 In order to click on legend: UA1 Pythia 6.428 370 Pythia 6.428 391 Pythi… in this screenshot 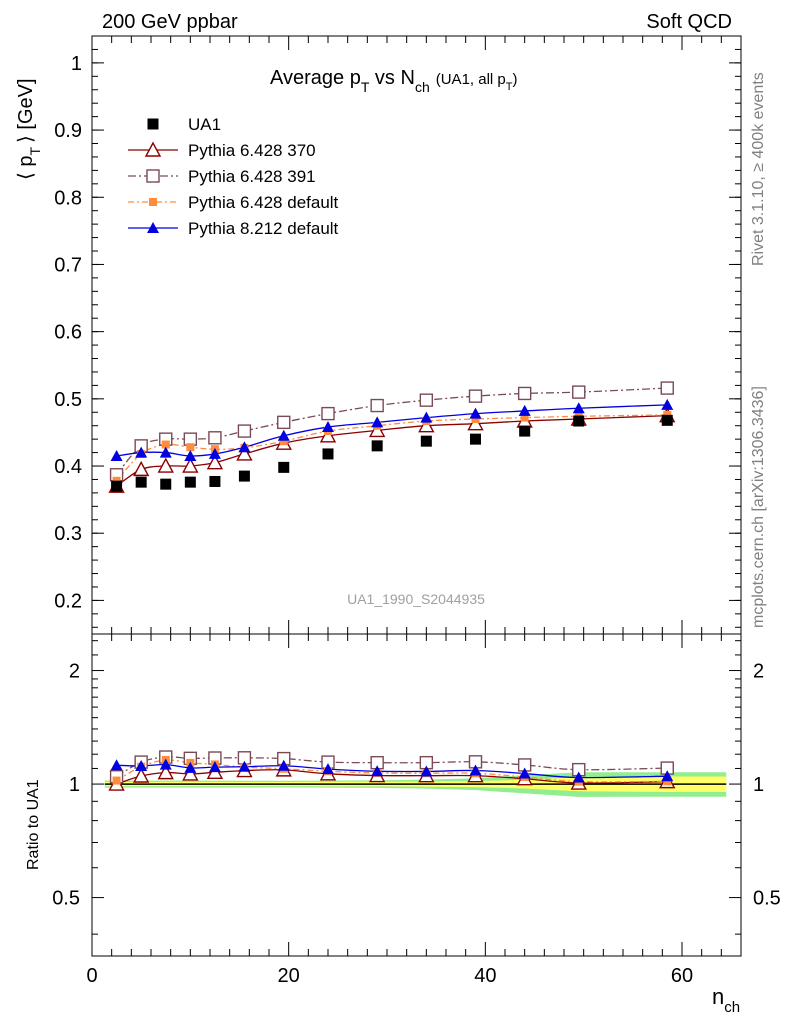, I will do `click(233, 176)`.